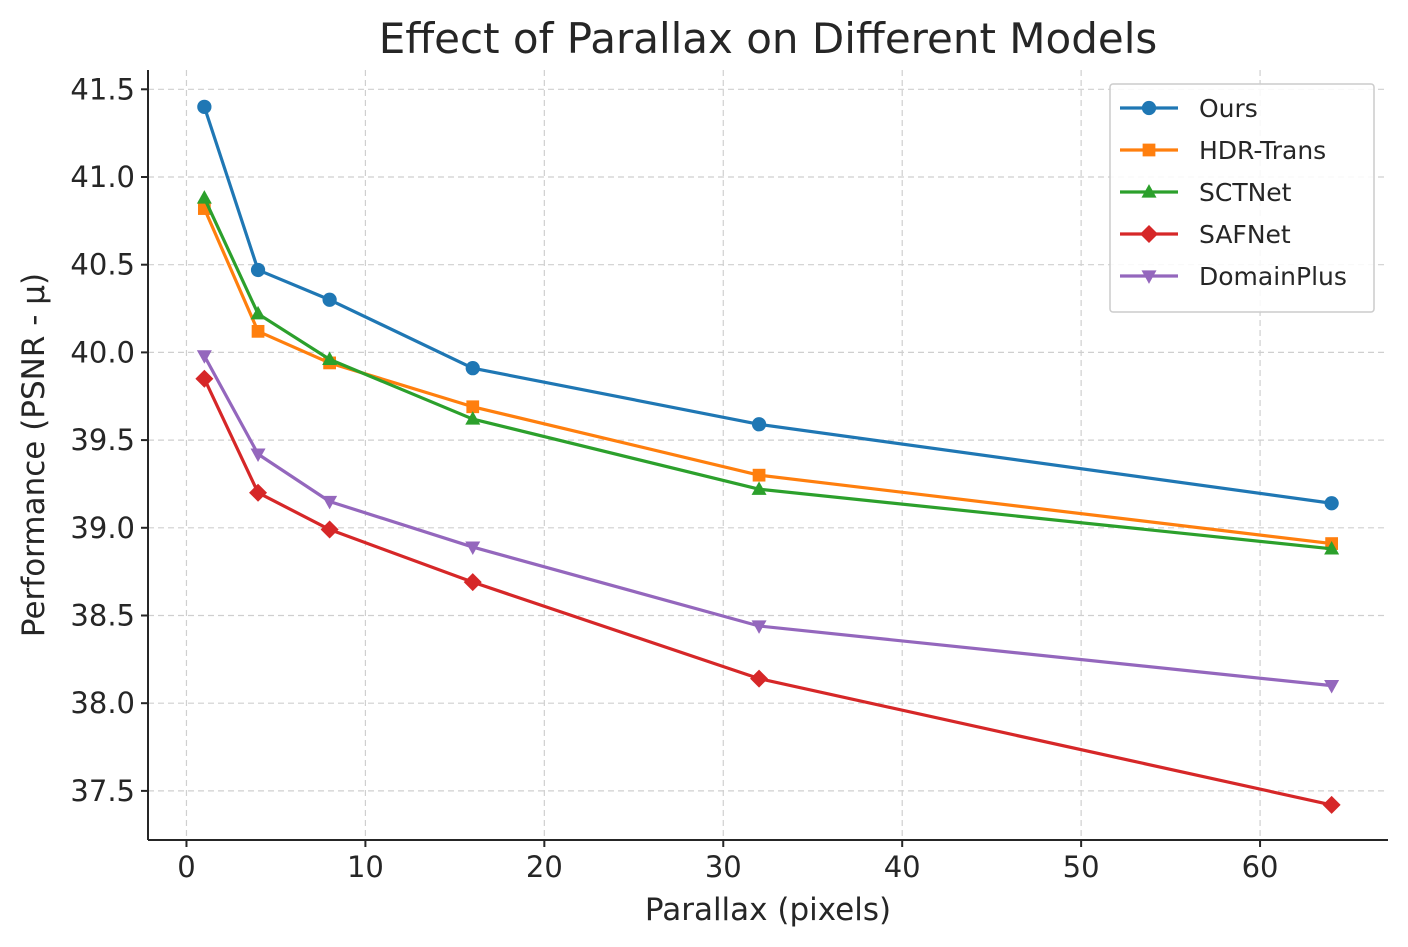 The width and height of the screenshot is (1408, 947). Describe the element at coordinates (768, 38) in the screenshot. I see `chart-title: Effect of Parallax on Different Models` at that location.